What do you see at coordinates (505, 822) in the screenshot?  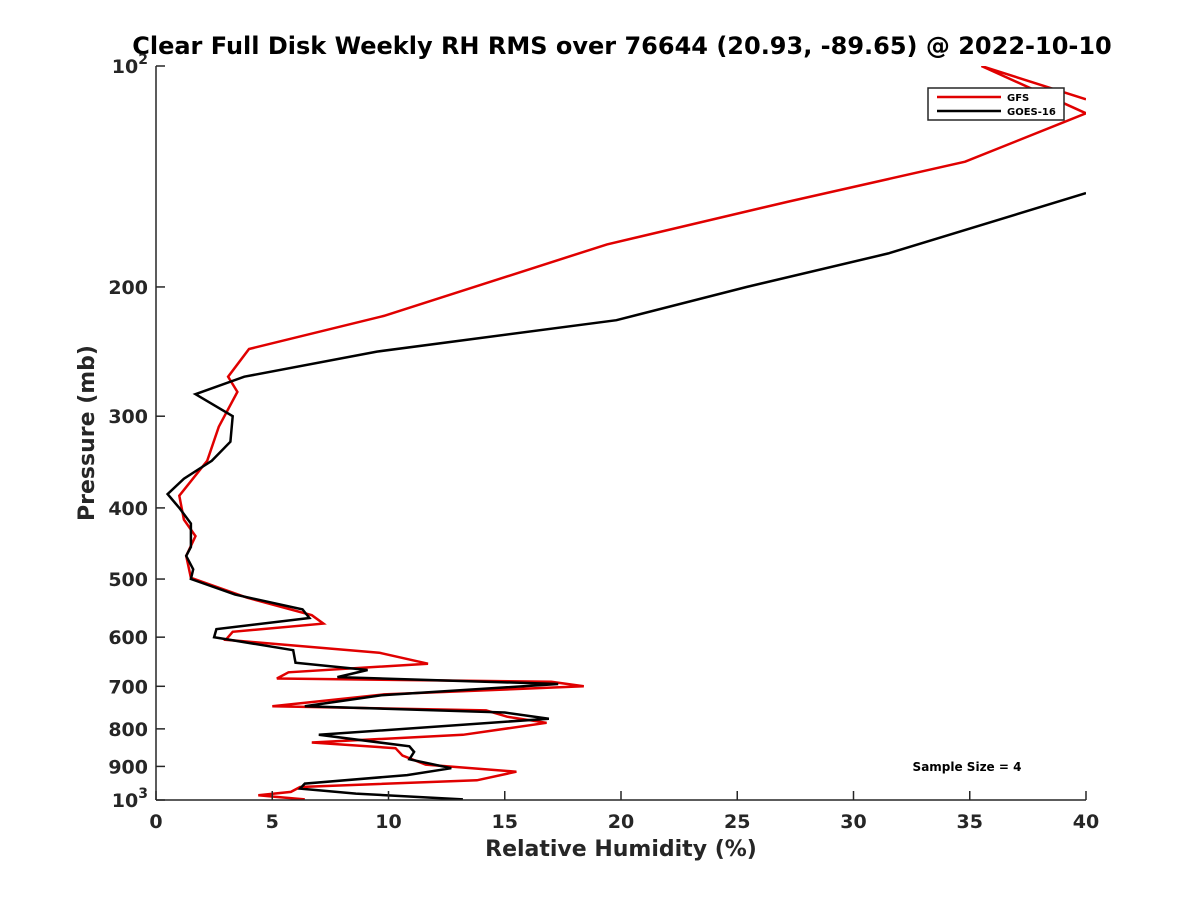 I see `x-tick-label: 15` at bounding box center [505, 822].